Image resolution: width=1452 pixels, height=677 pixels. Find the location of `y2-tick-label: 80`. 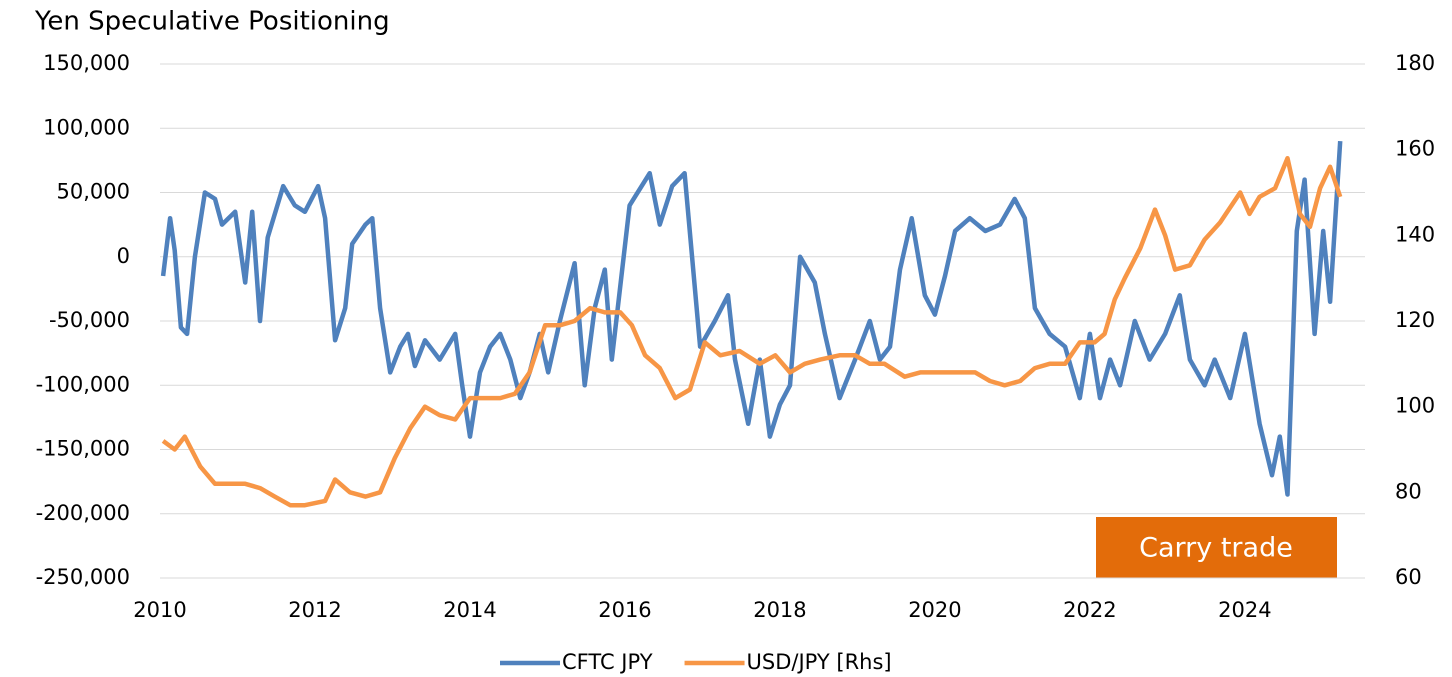

y2-tick-label: 80 is located at coordinates (1408, 491).